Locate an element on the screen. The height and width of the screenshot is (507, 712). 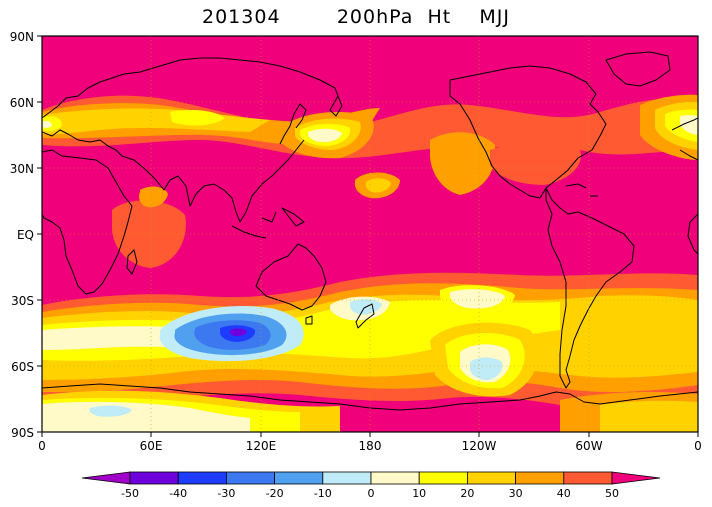
lat-label: EQ is located at coordinates (25, 235).